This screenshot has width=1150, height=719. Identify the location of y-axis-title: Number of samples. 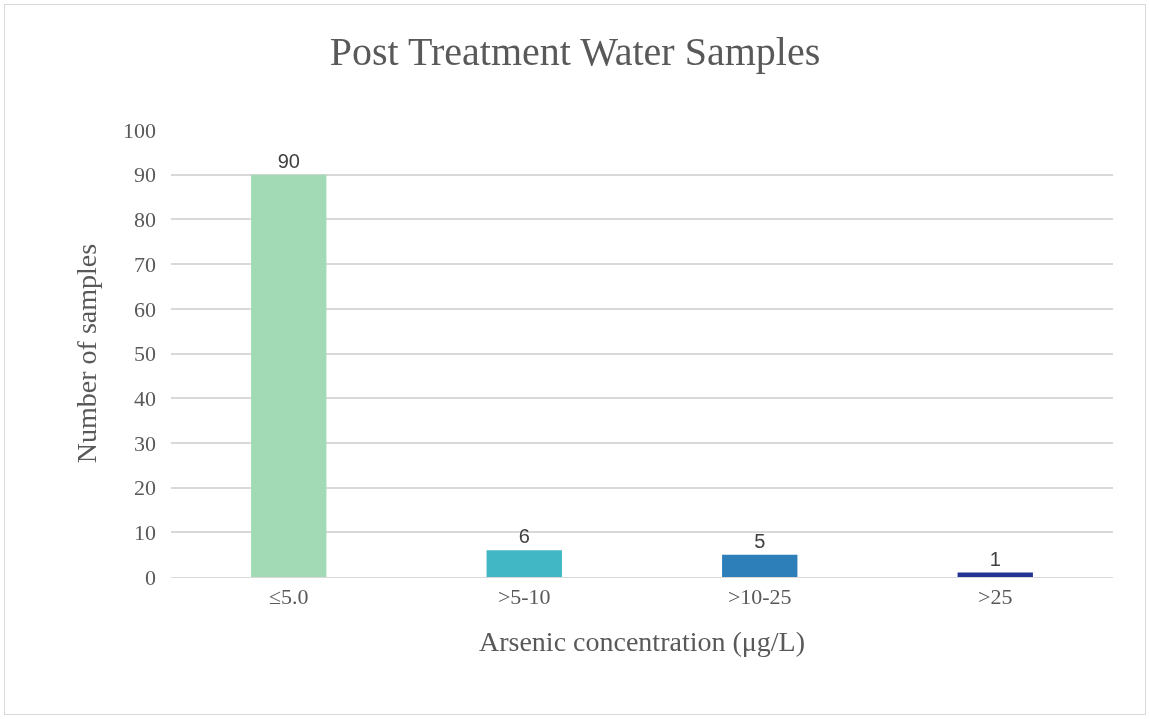
(86, 353).